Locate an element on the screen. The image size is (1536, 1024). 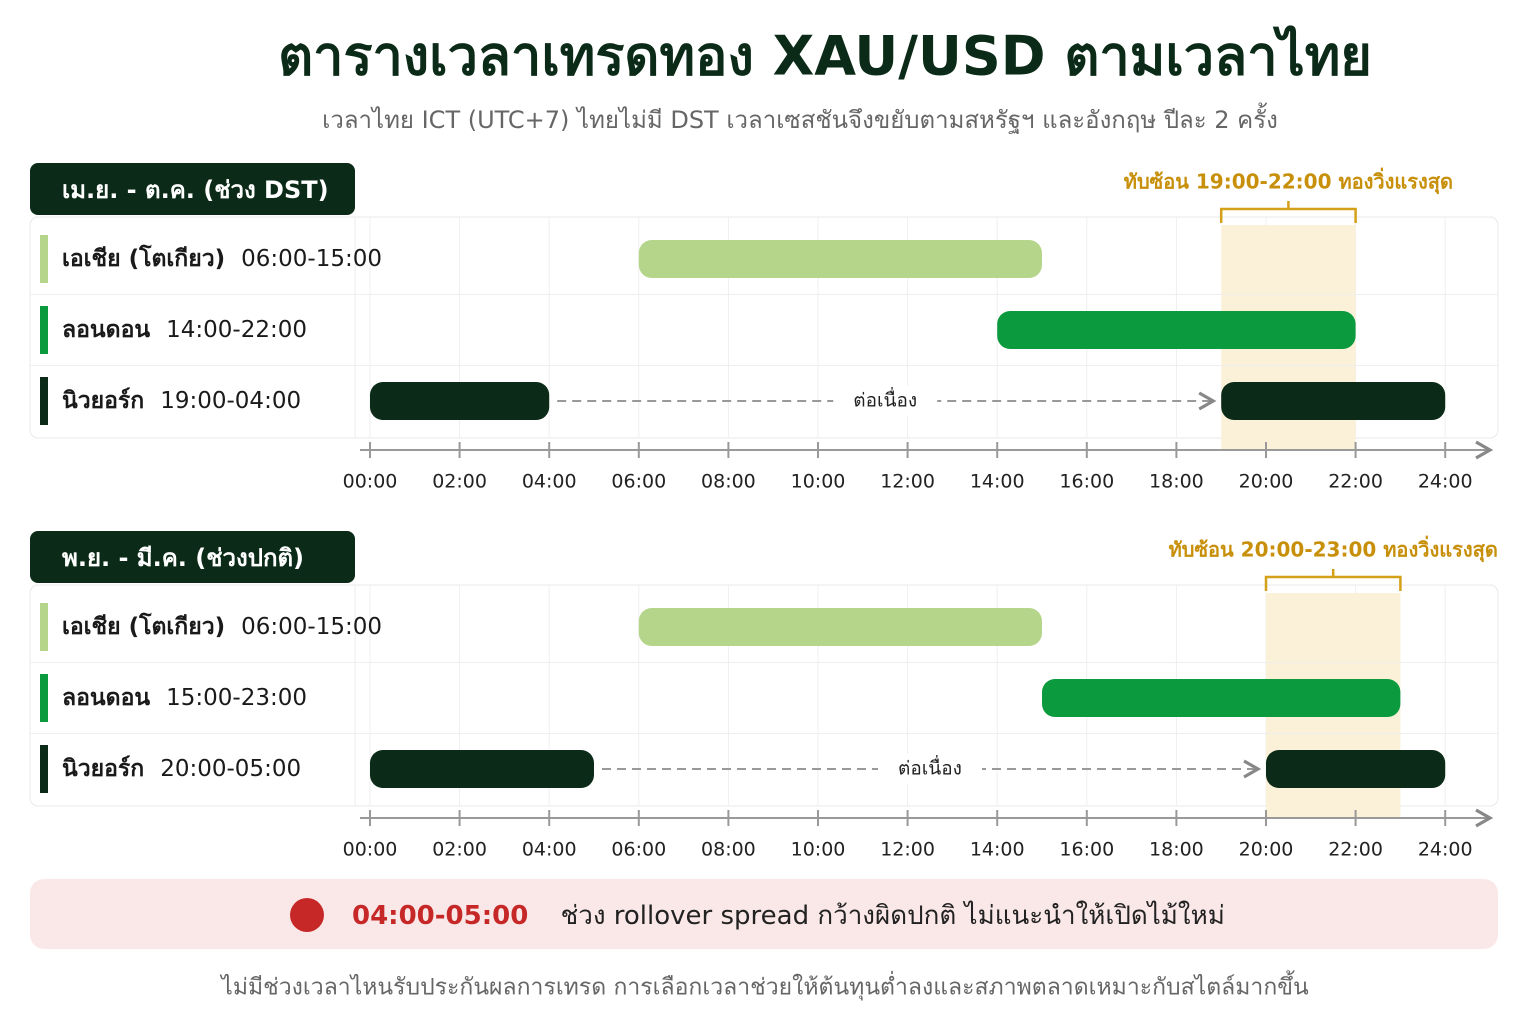
alert-box is located at coordinates (764, 914).